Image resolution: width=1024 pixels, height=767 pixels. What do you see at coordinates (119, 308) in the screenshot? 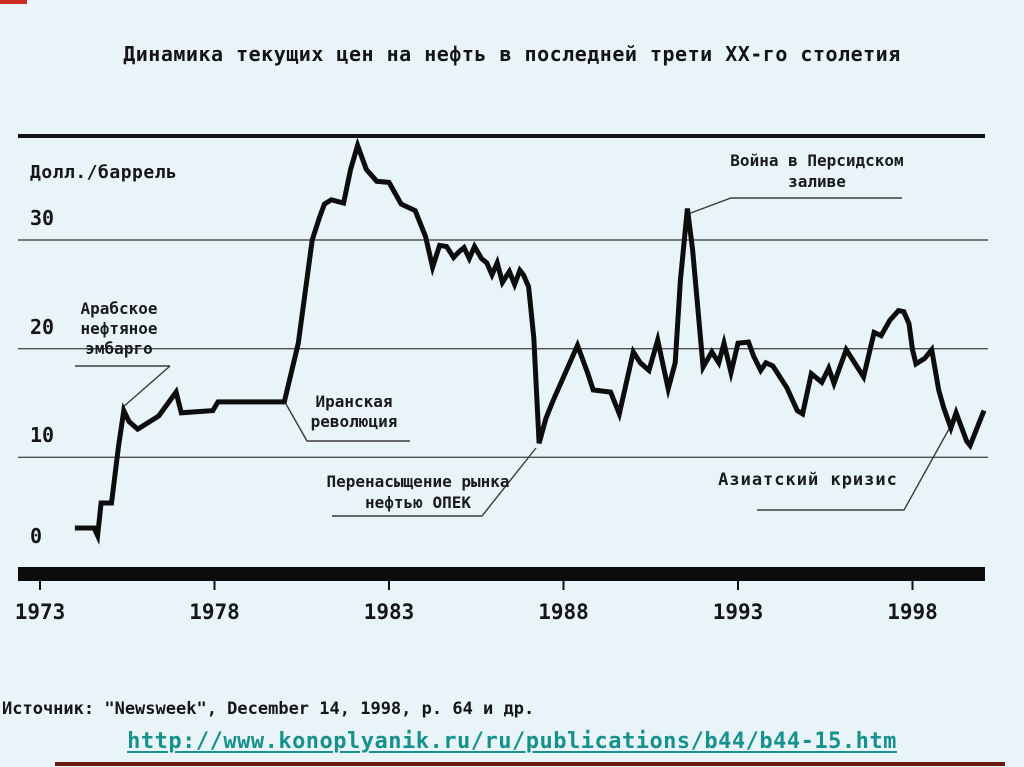
I see `annotation-text-line: Арабское` at bounding box center [119, 308].